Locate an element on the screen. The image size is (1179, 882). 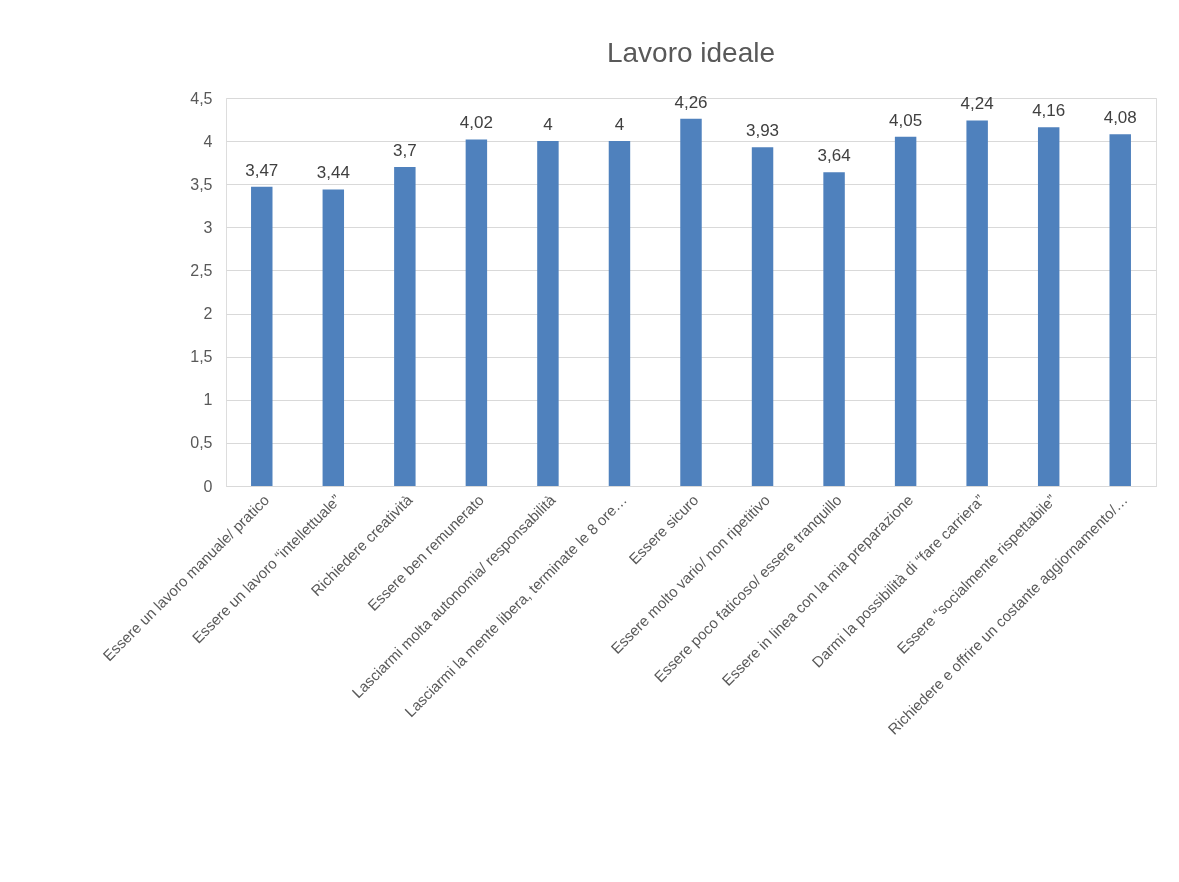
data-label: 4,08 is located at coordinates (1120, 118).